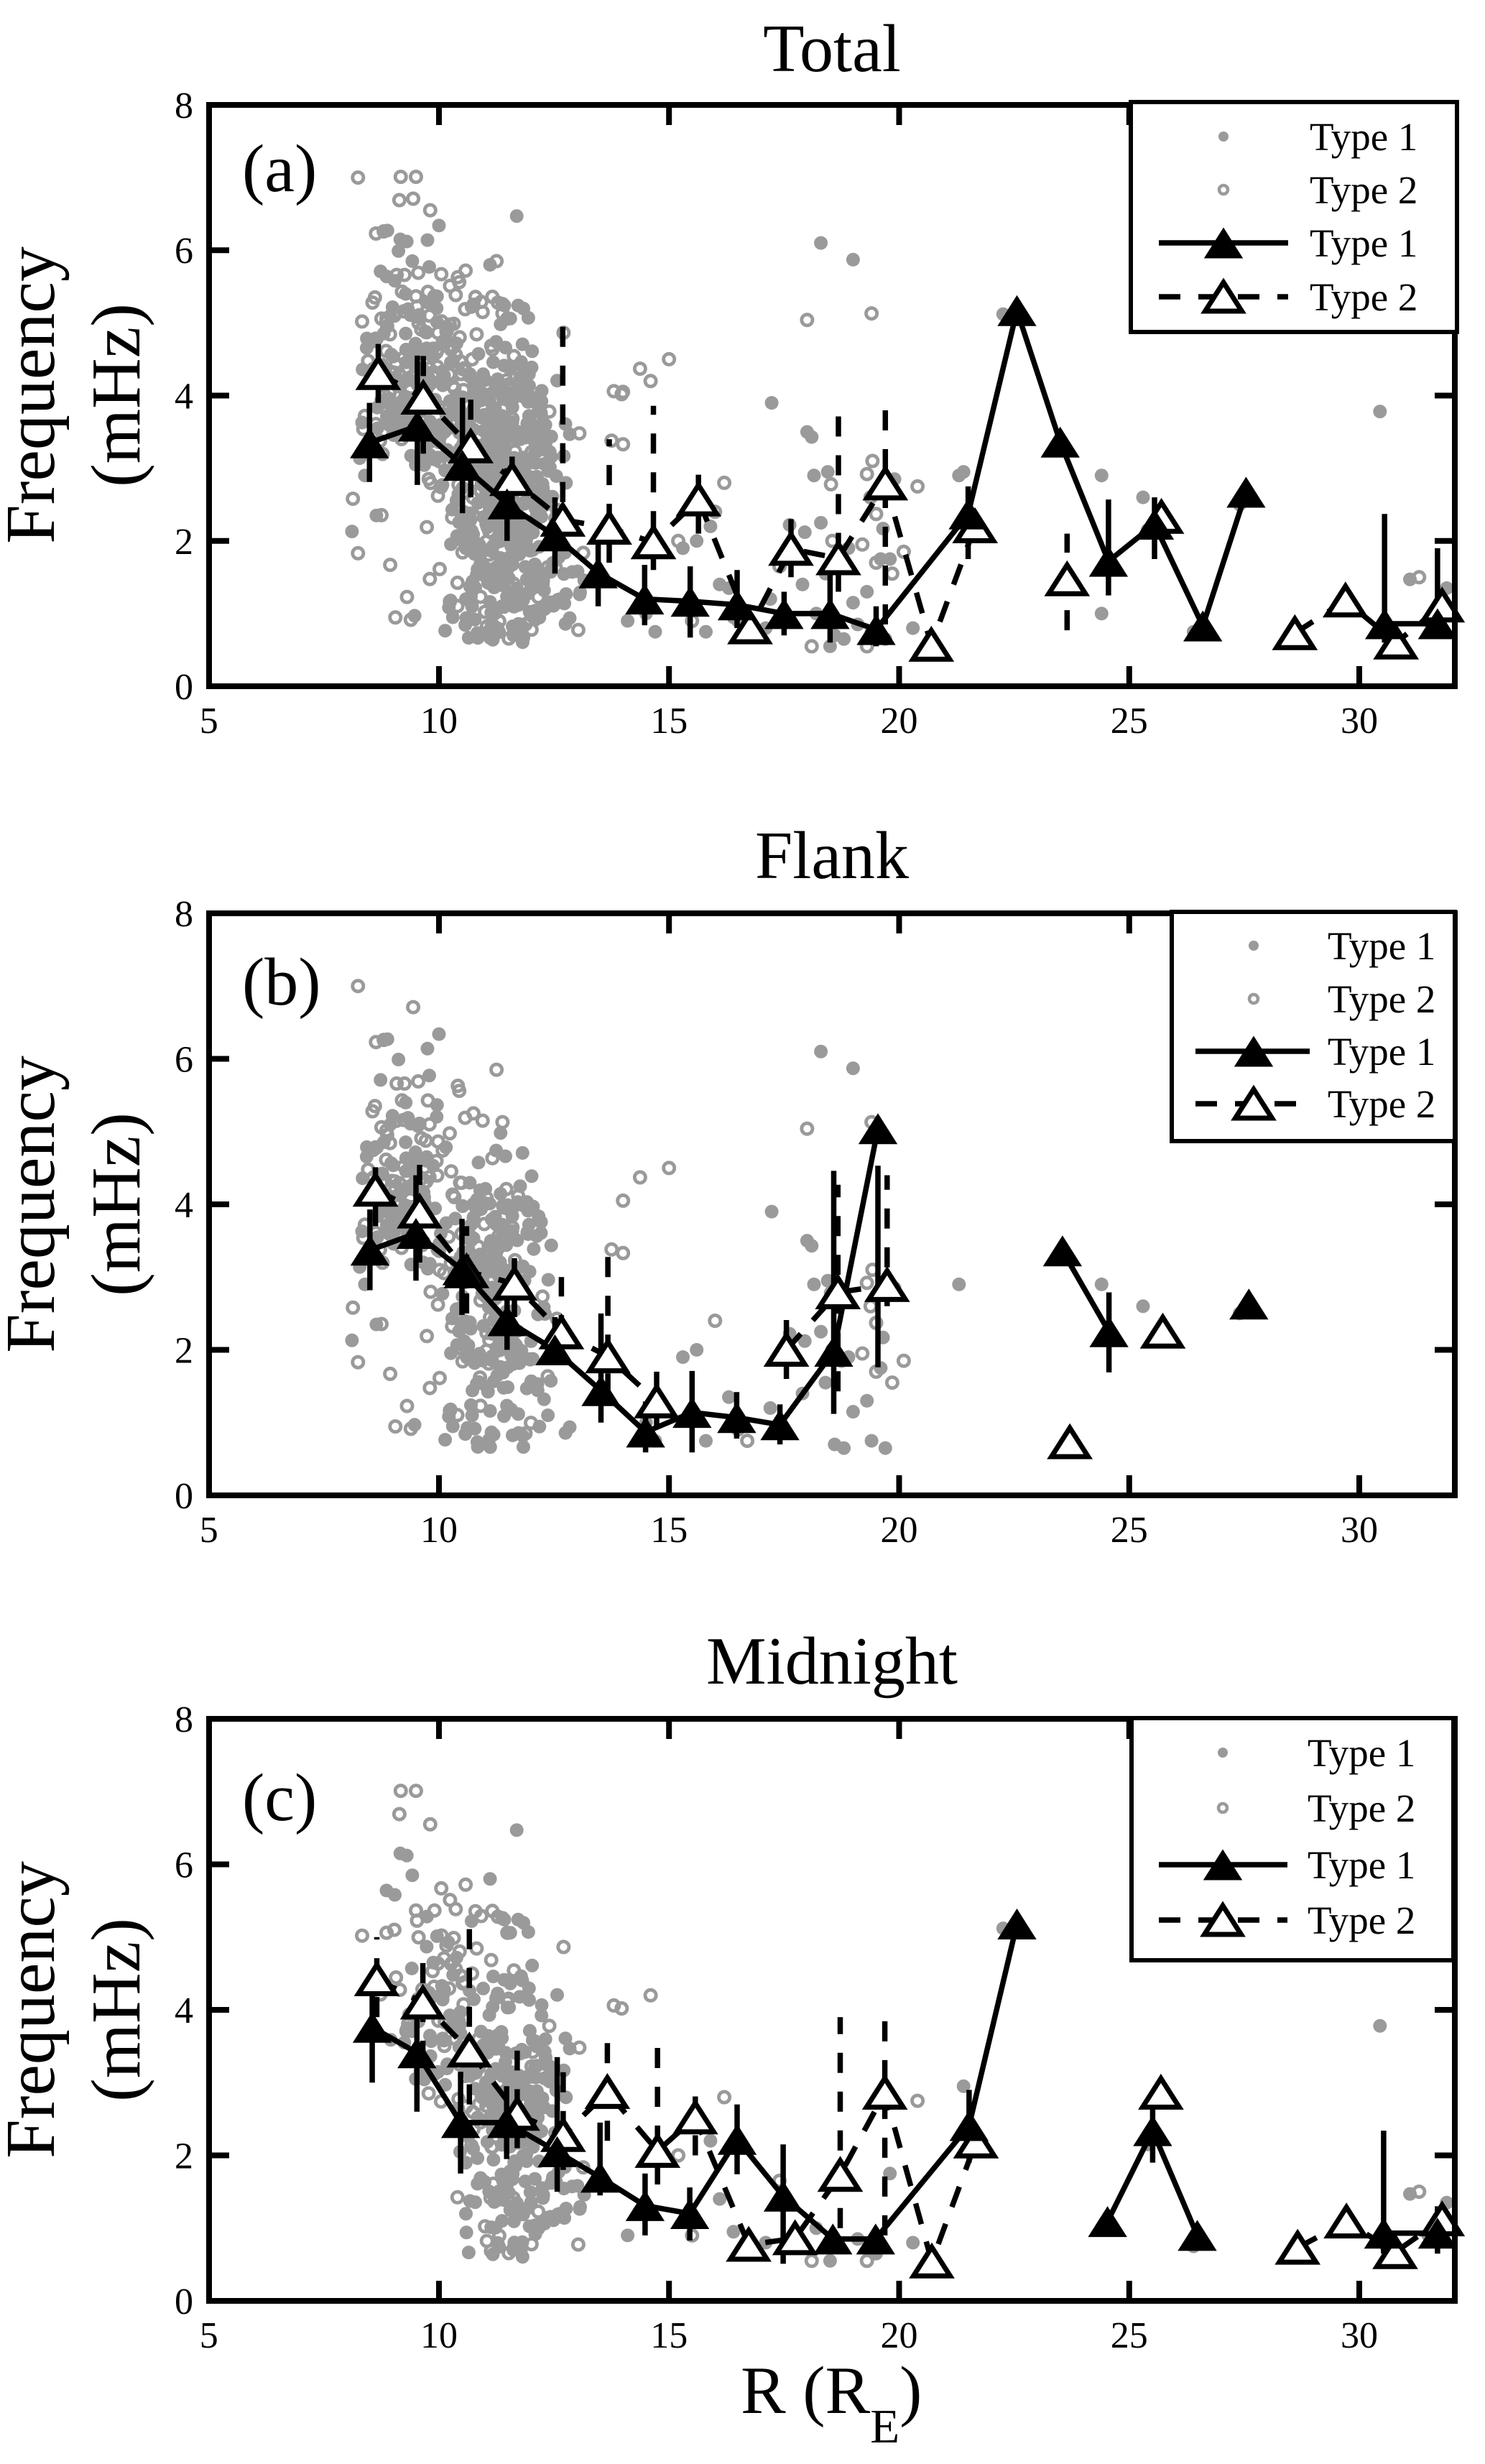  Describe the element at coordinates (832, 48) in the screenshot. I see `svg-text: Total` at that location.